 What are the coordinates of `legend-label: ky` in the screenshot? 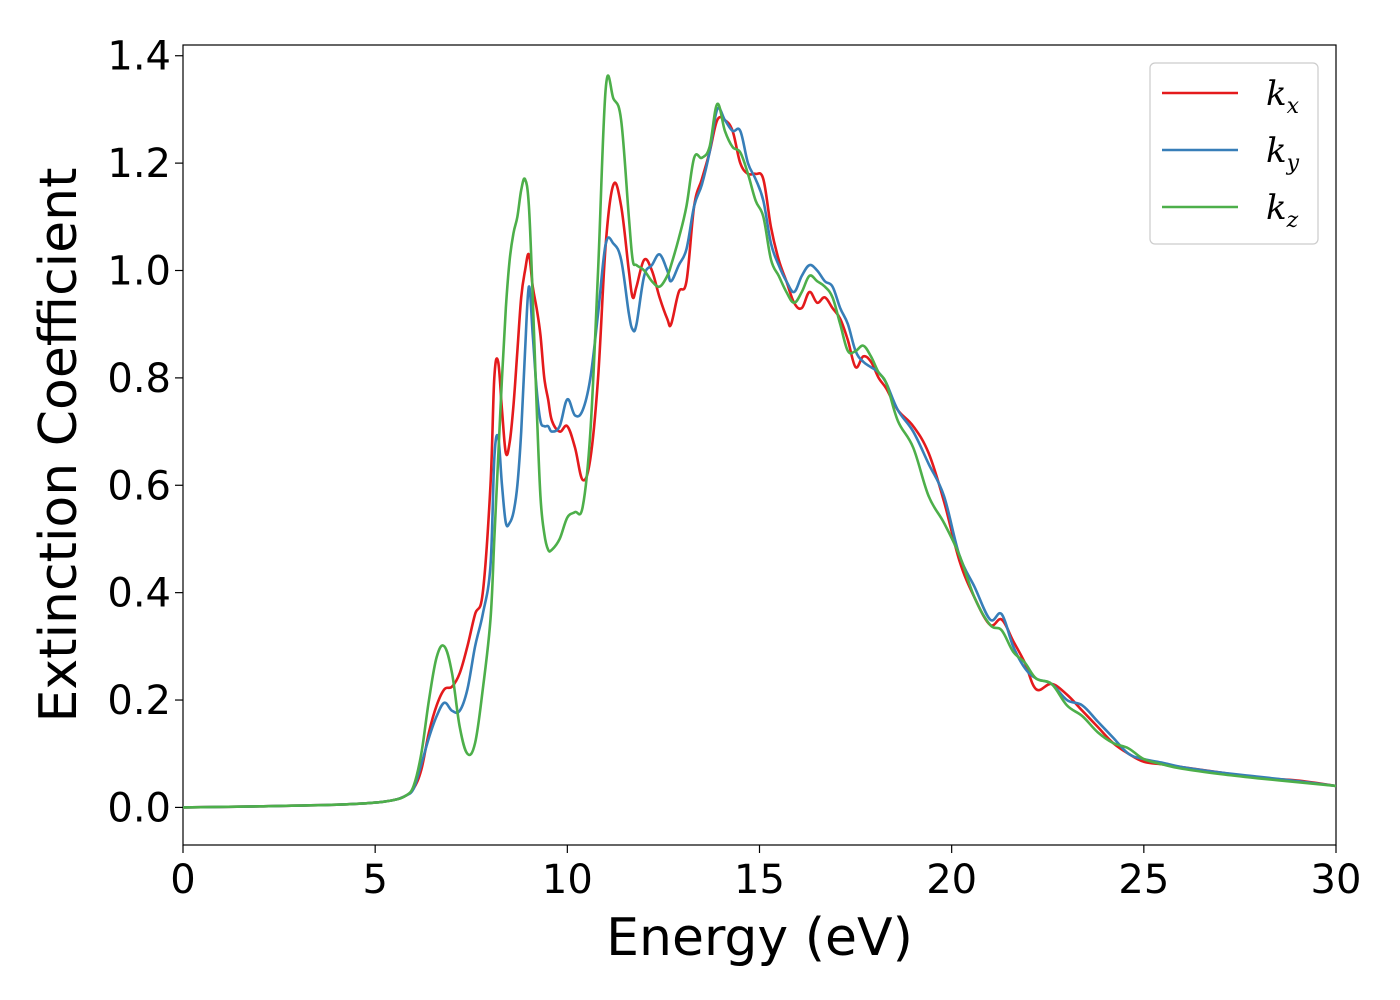 It's located at (1283, 153).